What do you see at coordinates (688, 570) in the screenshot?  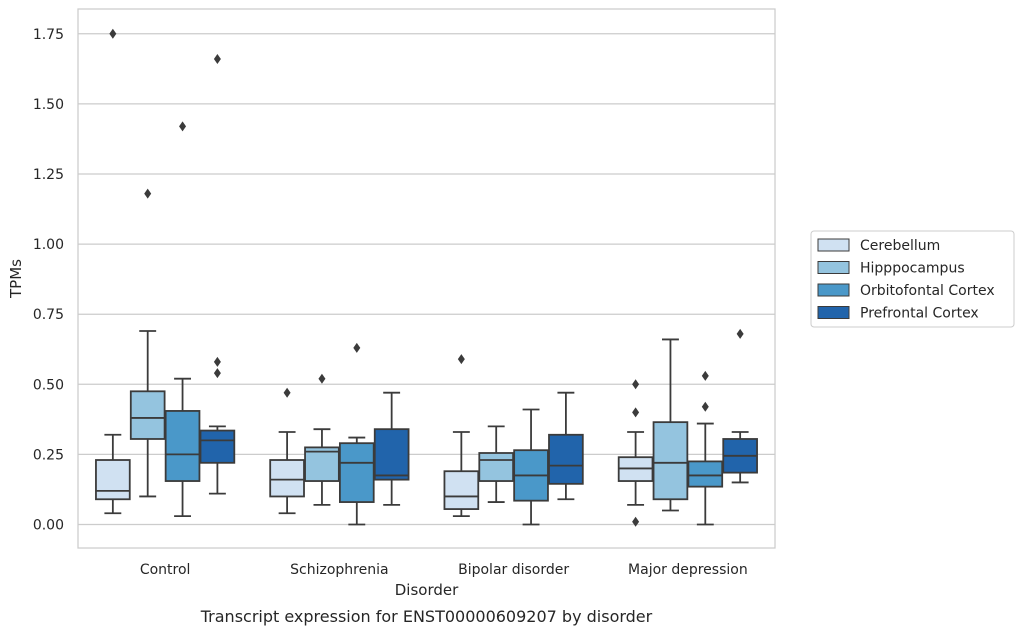 I see `x-tick-label: Major depression` at bounding box center [688, 570].